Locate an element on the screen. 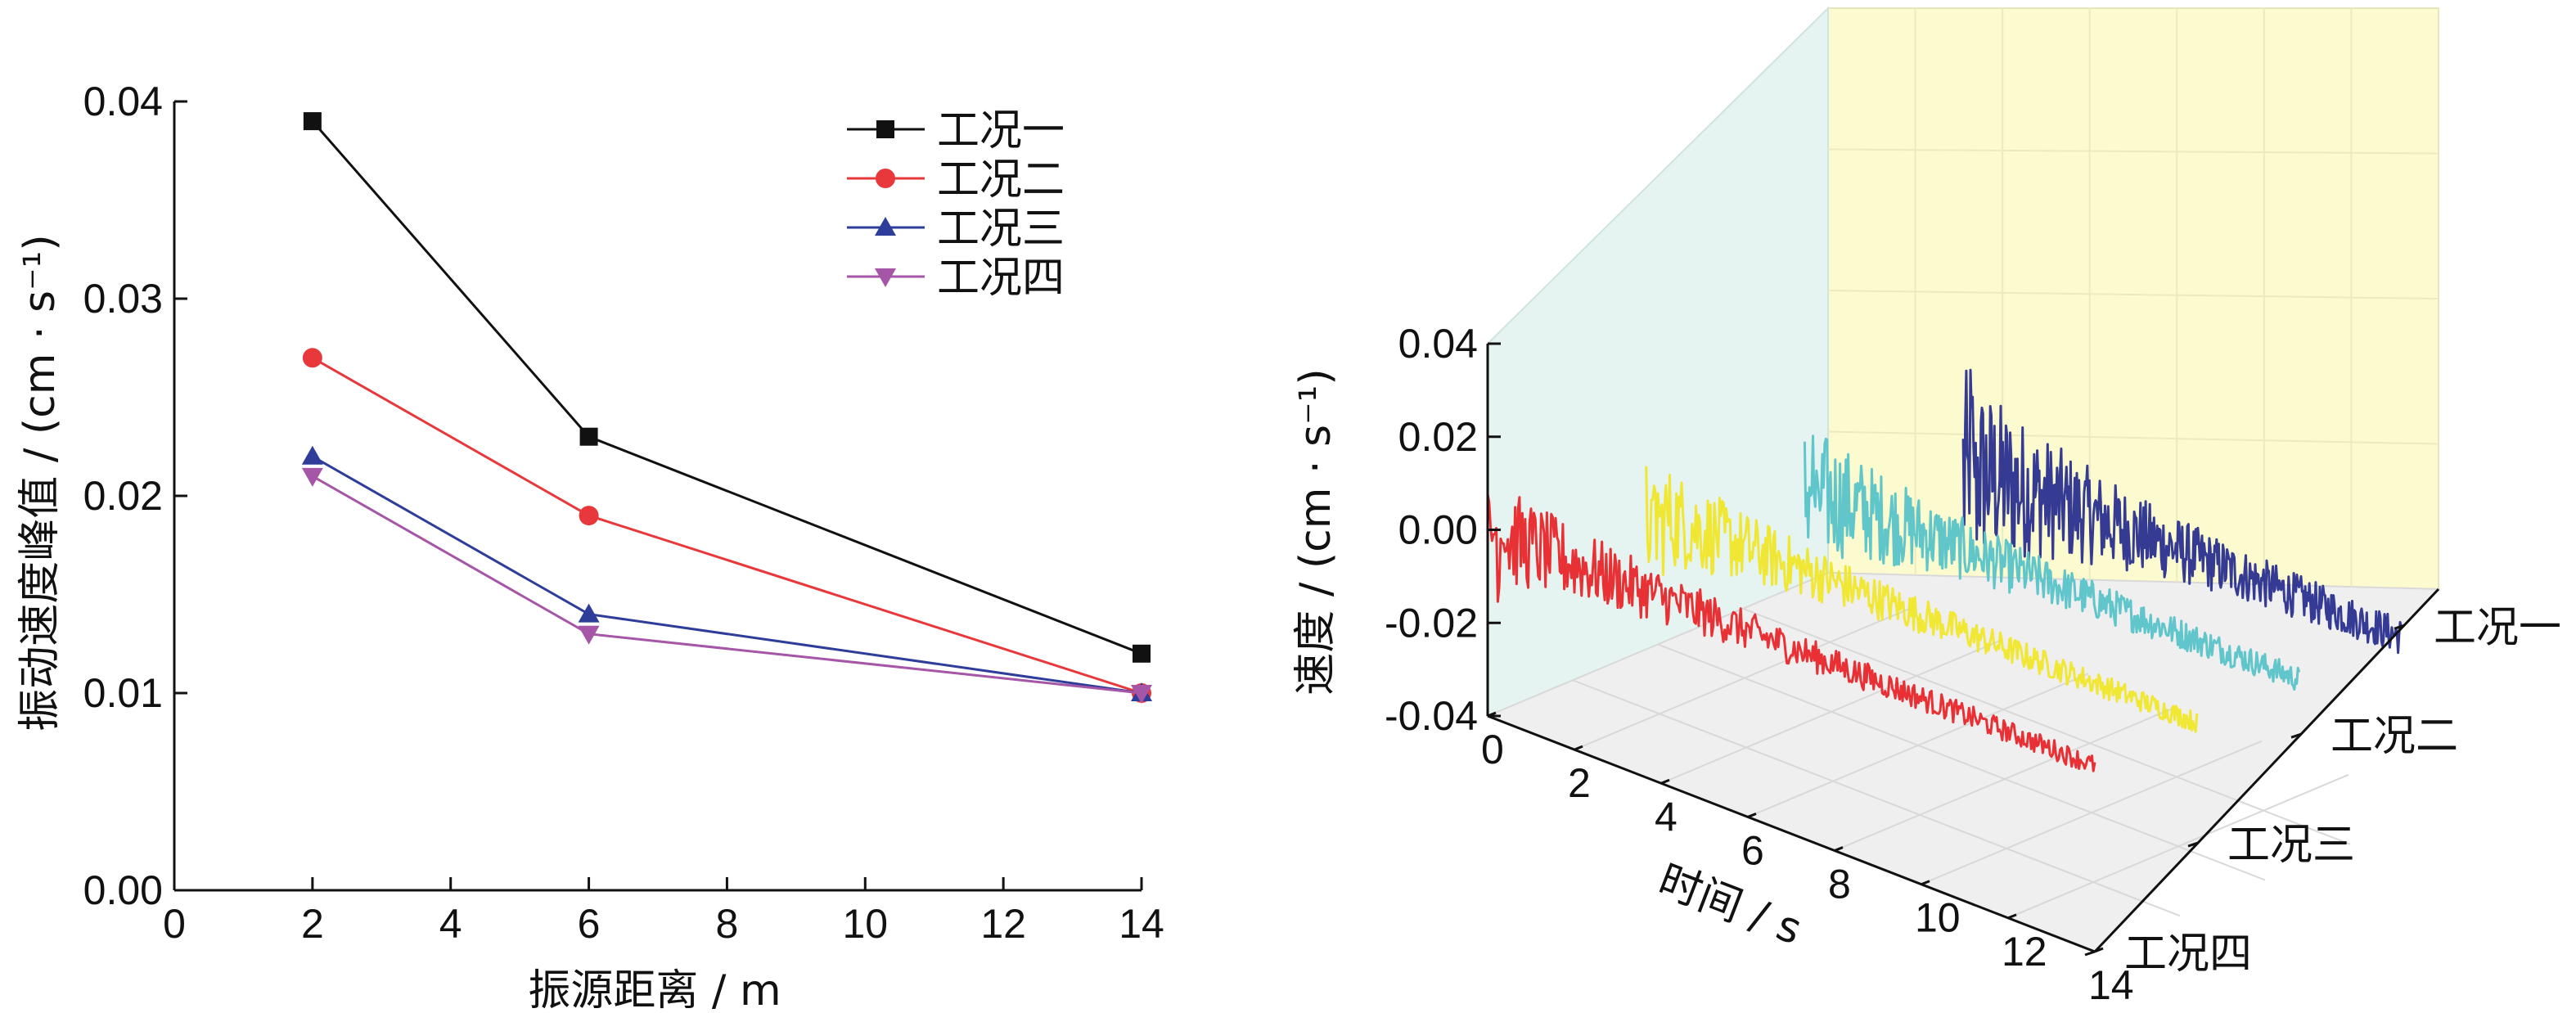 The width and height of the screenshot is (2576, 1013). left-x-axis-label: 振源距离 / m is located at coordinates (654, 990).